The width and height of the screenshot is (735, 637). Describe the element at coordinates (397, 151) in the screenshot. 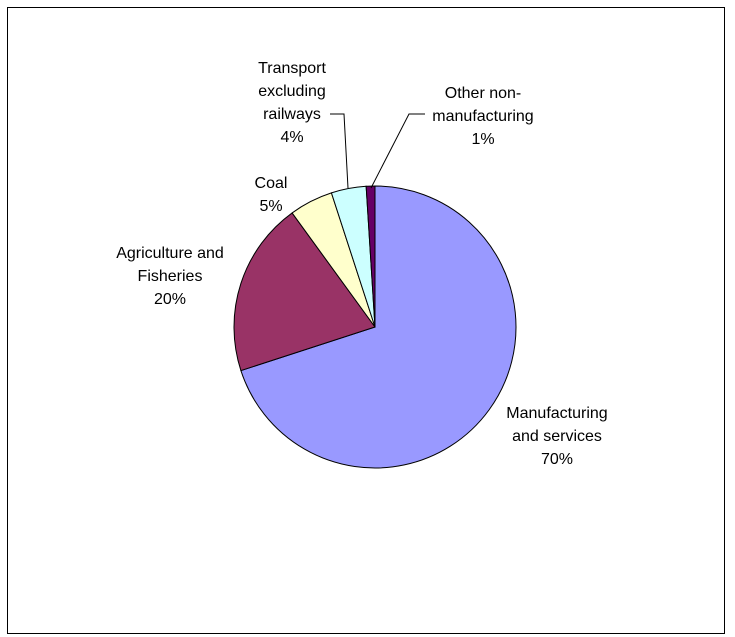

I see `leader-line-other-non-manufacturing` at that location.